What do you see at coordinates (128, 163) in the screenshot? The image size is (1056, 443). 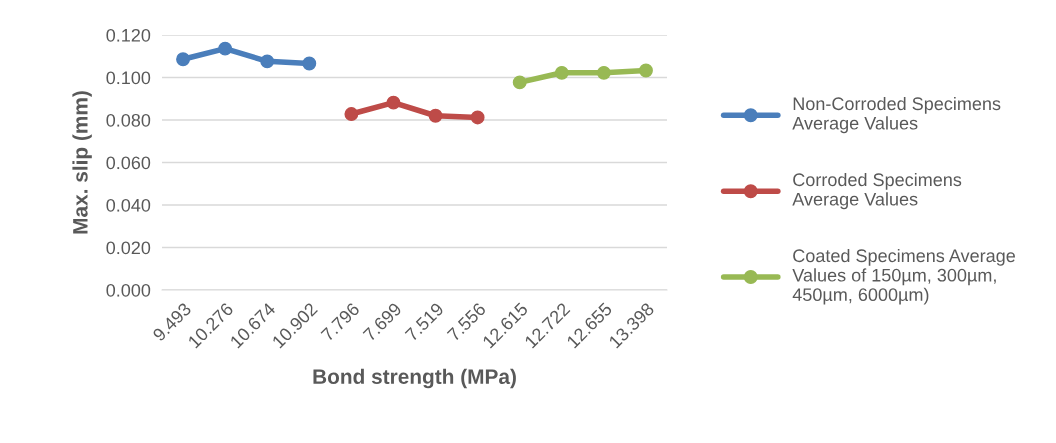 I see `y-tick-label: 0.060` at bounding box center [128, 163].